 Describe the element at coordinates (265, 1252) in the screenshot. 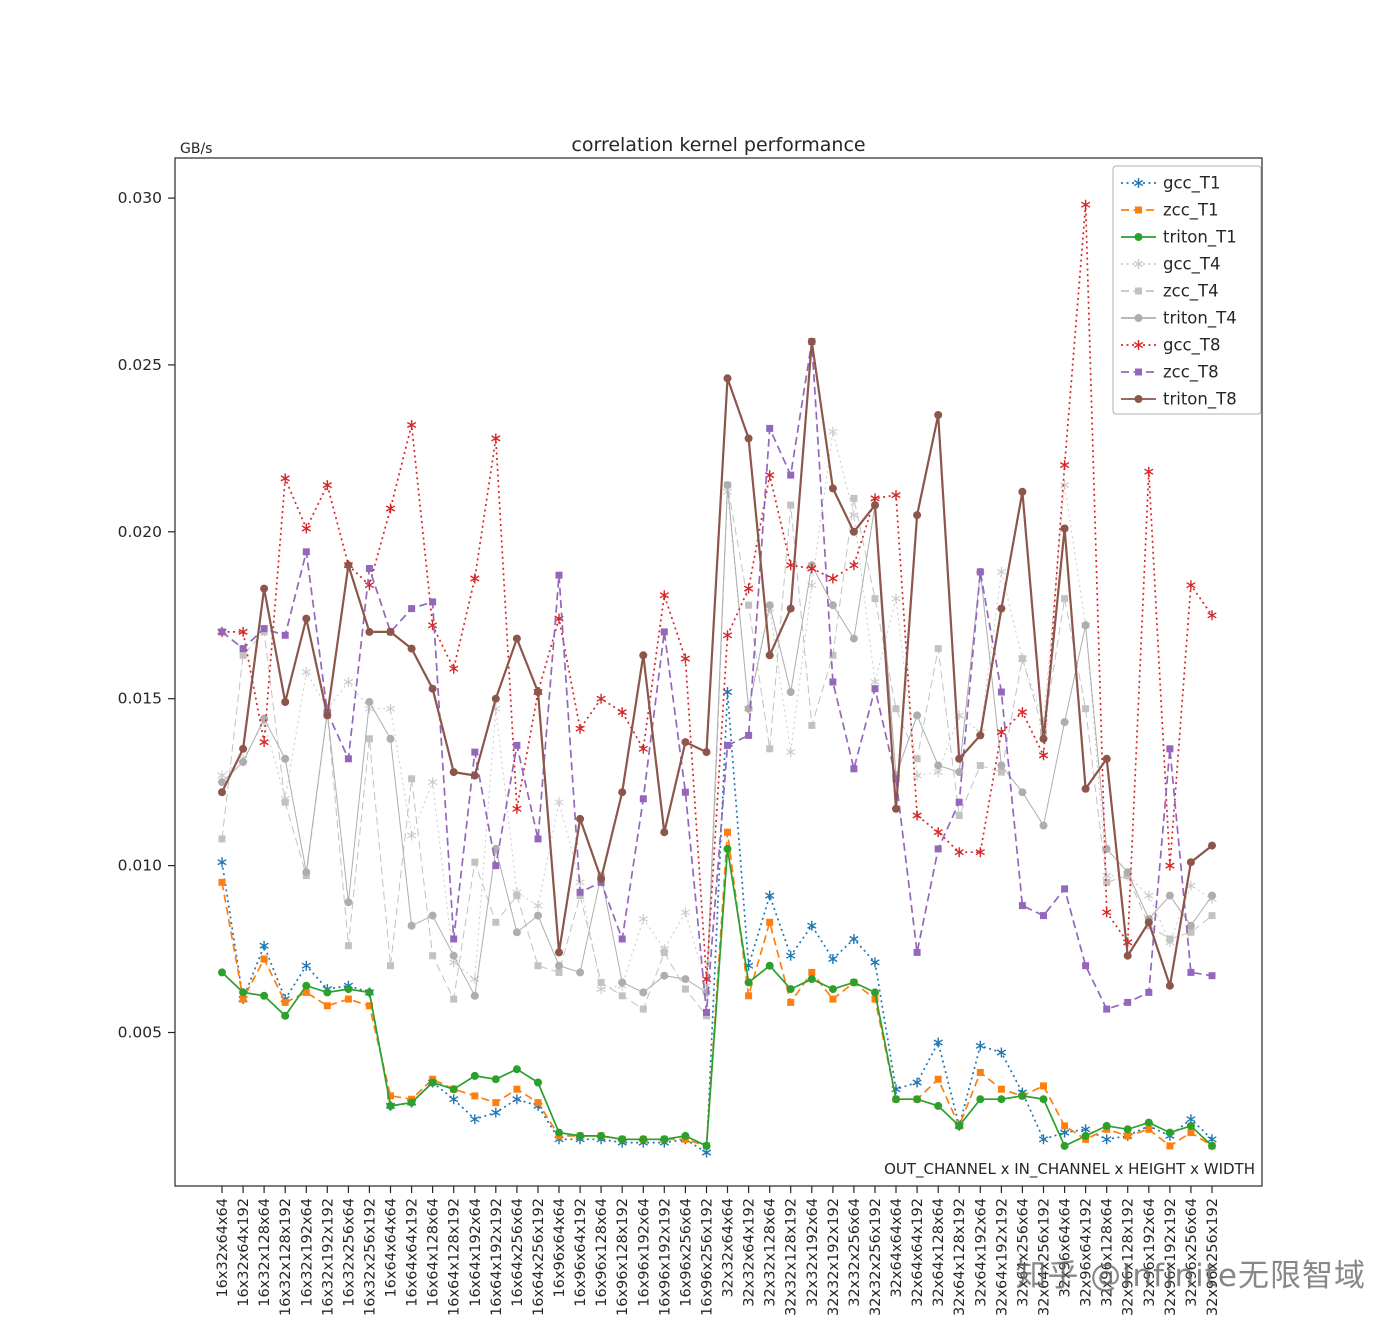

I see `x-tick-label: 16x32x128x64` at that location.